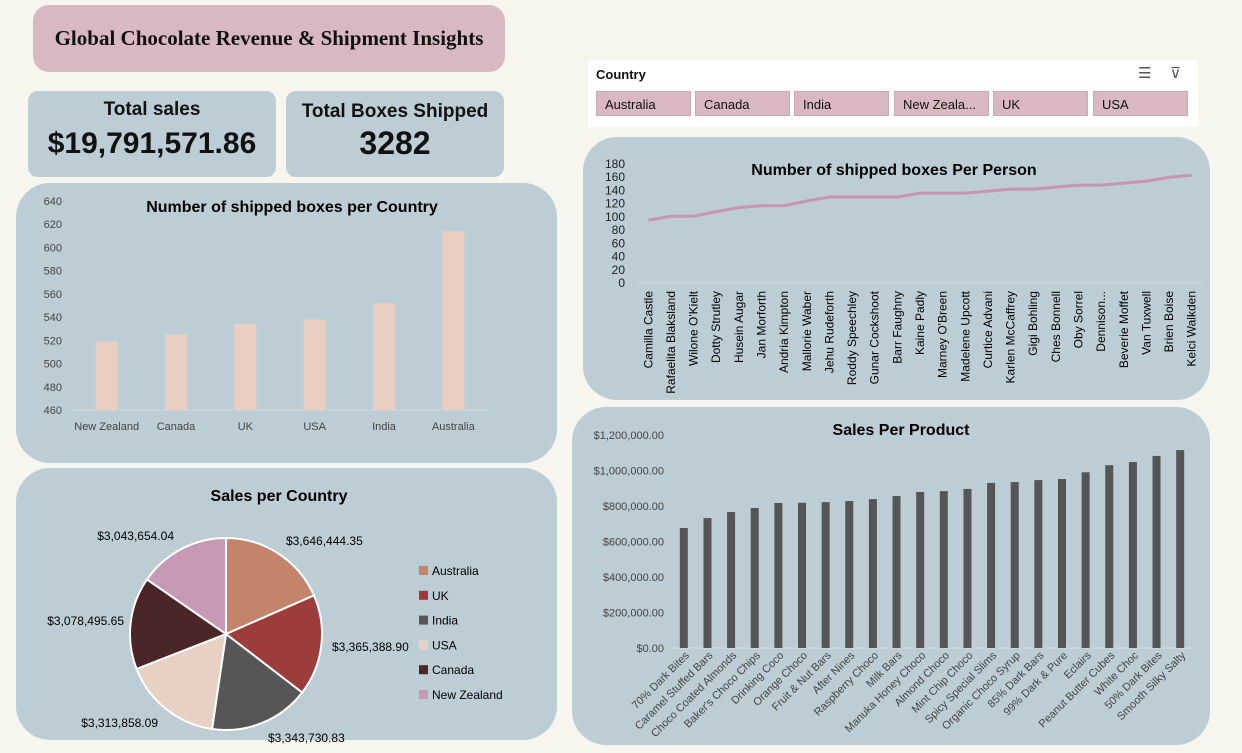  I want to click on y-tick-label: $0.00, so click(650, 649).